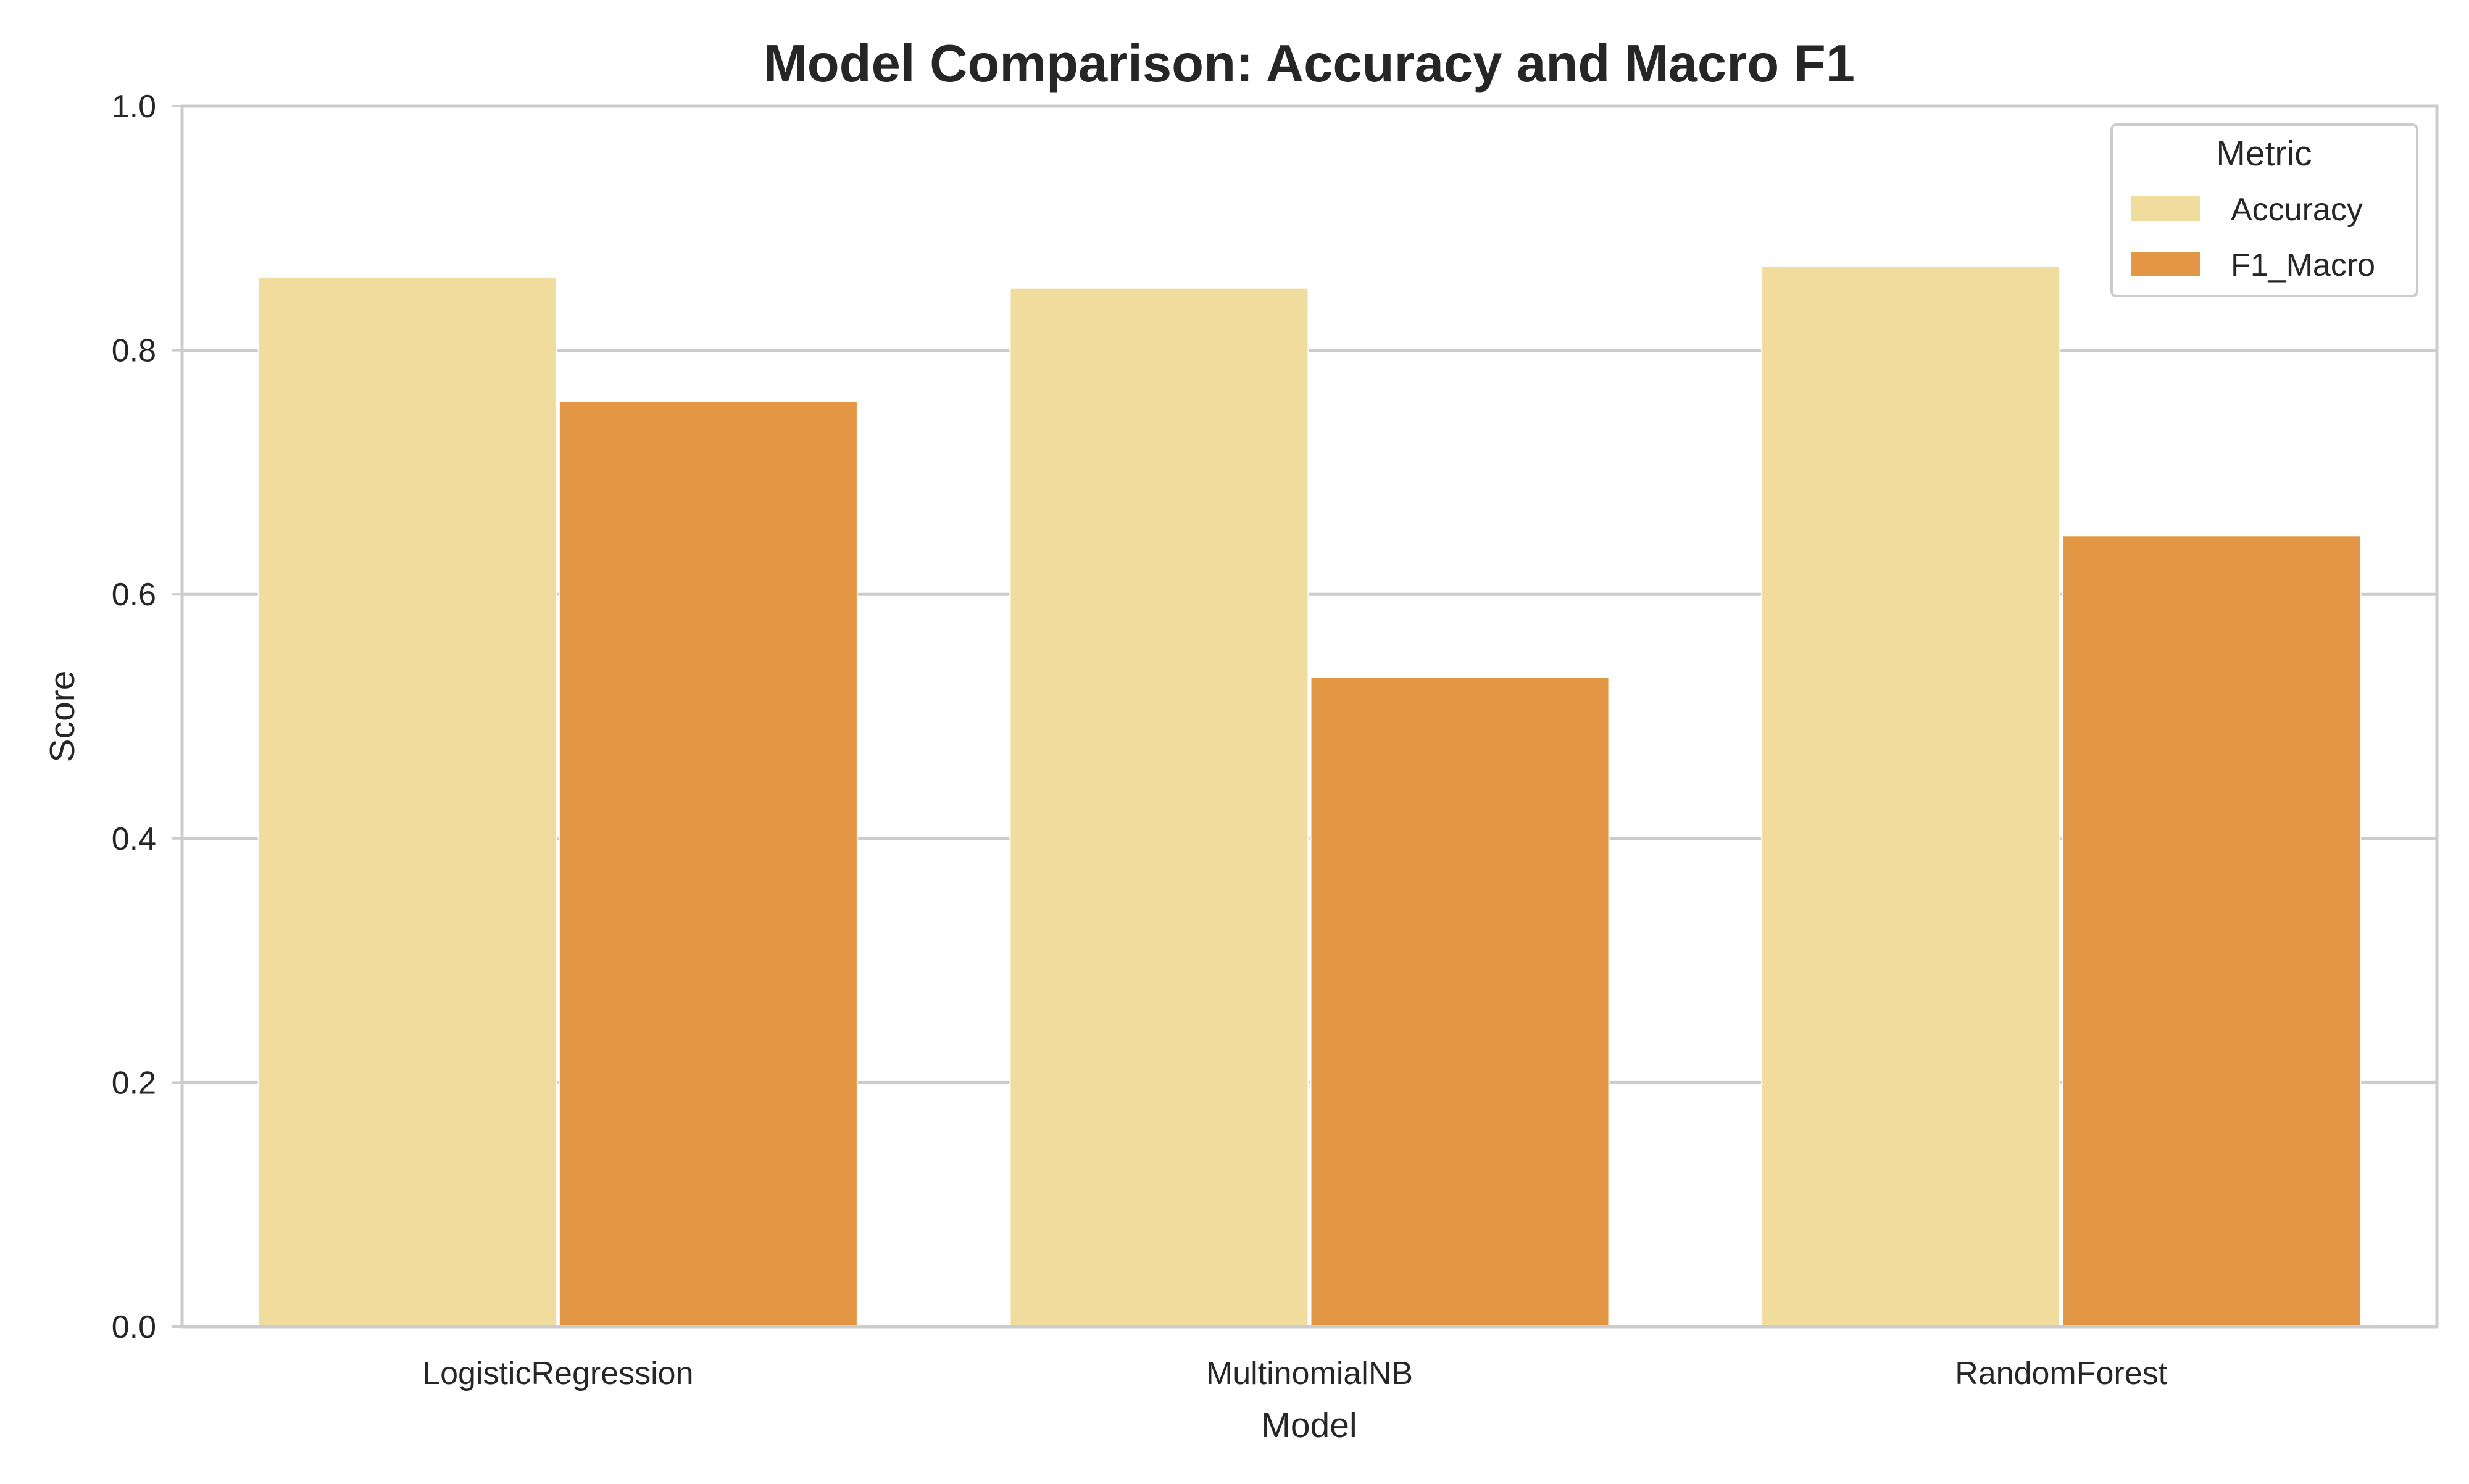 The width and height of the screenshot is (2469, 1484). What do you see at coordinates (134, 595) in the screenshot?
I see `y-tick-label: 0.6` at bounding box center [134, 595].